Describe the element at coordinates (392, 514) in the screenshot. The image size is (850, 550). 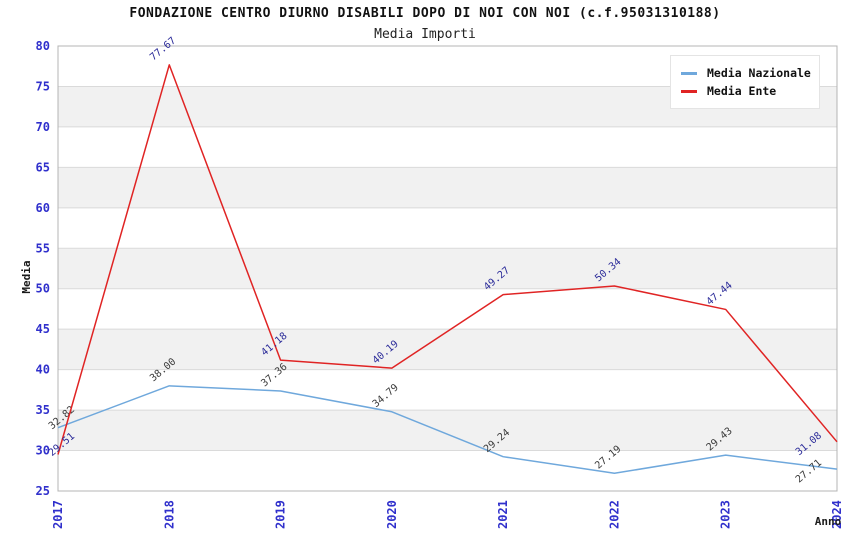
I see `x-tick-label: 2020` at that location.